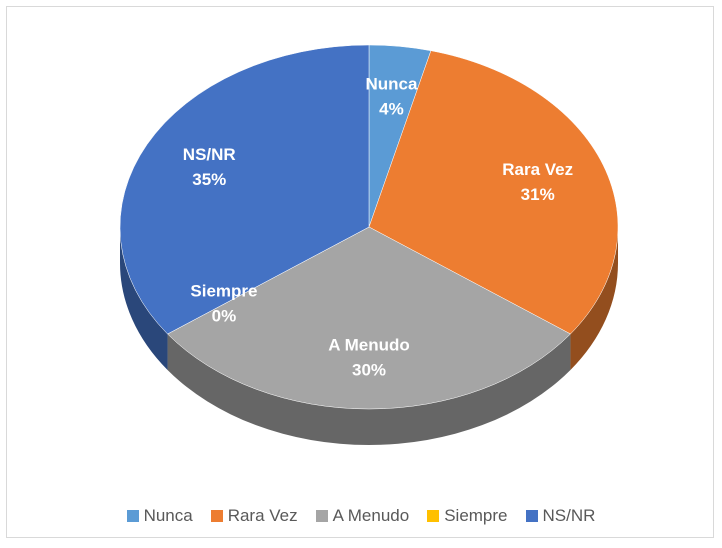  Describe the element at coordinates (223, 291) in the screenshot. I see `data-label-category: Siempre` at that location.